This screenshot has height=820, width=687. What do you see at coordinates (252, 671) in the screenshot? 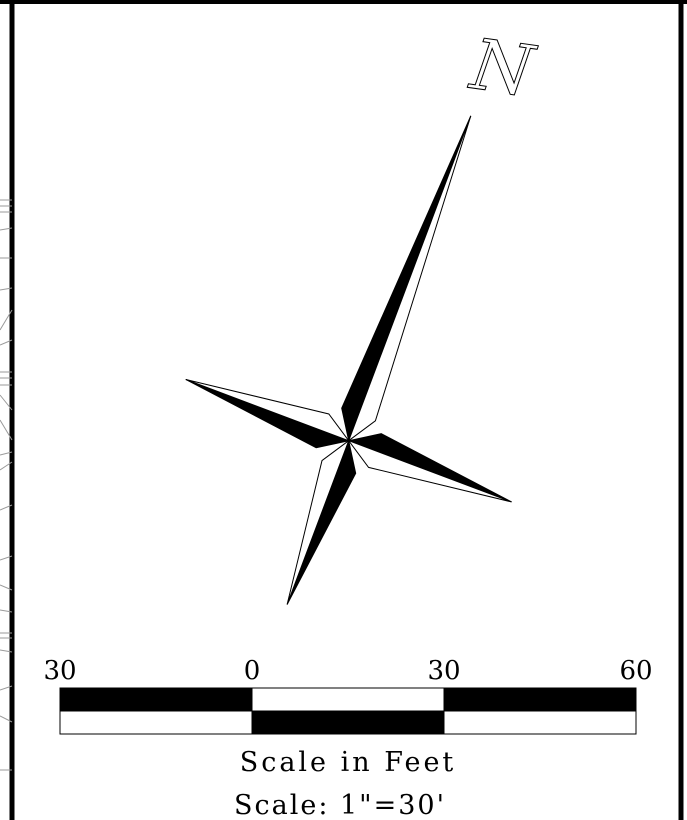
I see `scale-tick-label: 0` at bounding box center [252, 671].